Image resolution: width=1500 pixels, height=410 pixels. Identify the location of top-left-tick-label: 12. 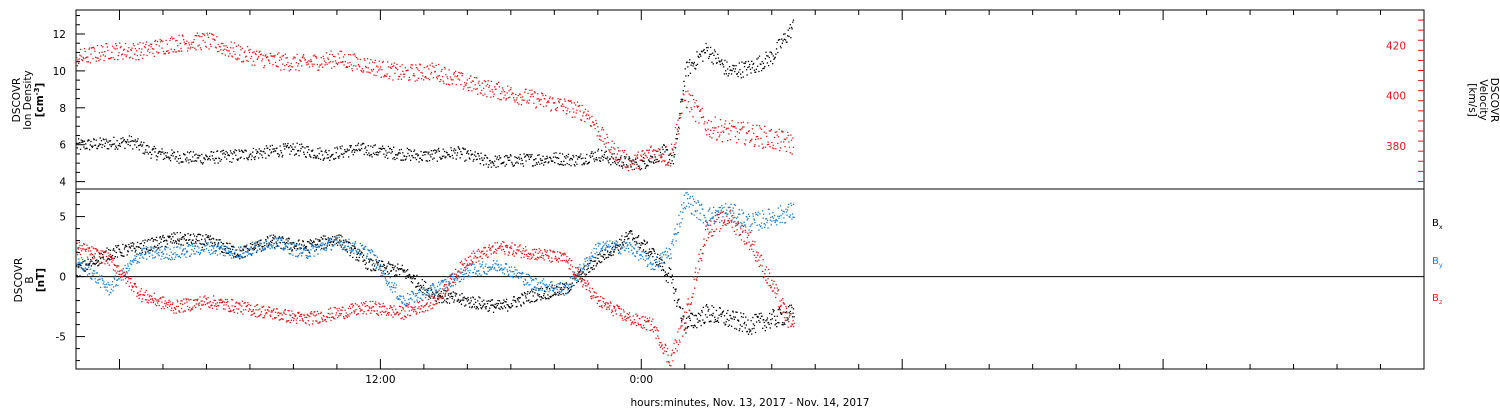
(59, 35).